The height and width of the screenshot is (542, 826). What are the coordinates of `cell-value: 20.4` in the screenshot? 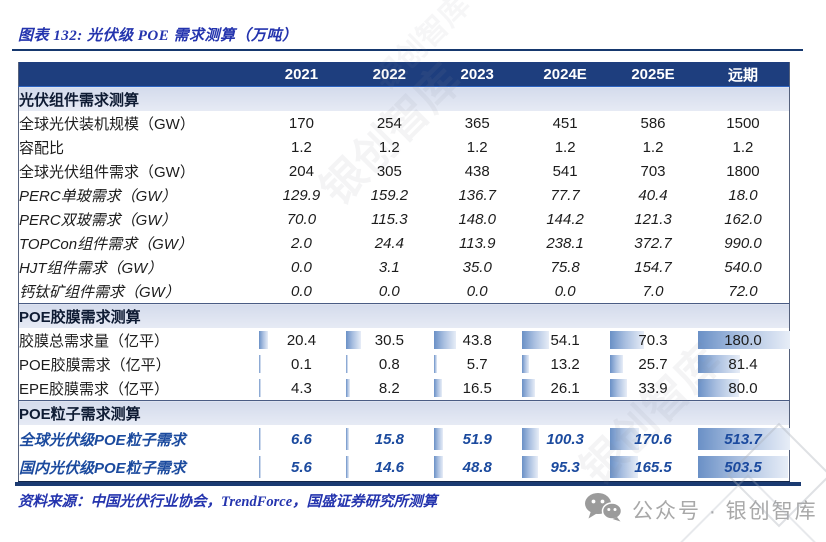 It's located at (301, 340).